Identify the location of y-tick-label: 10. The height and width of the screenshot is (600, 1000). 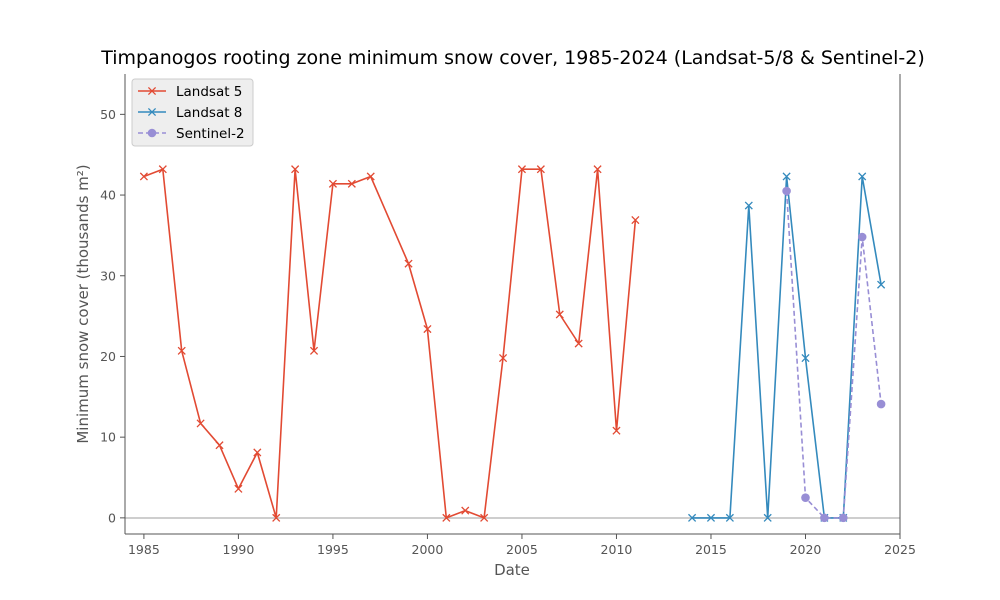
(108, 437).